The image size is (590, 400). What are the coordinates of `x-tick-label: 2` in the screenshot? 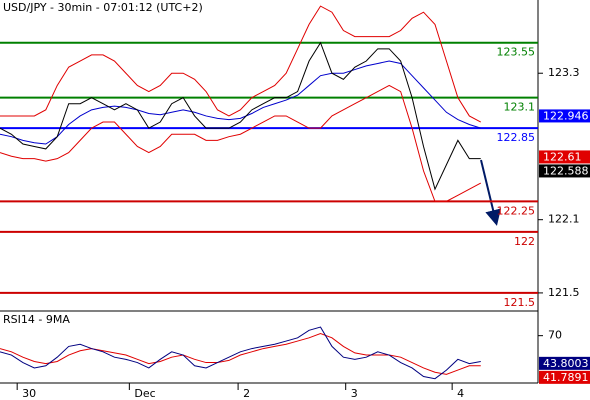 It's located at (246, 393).